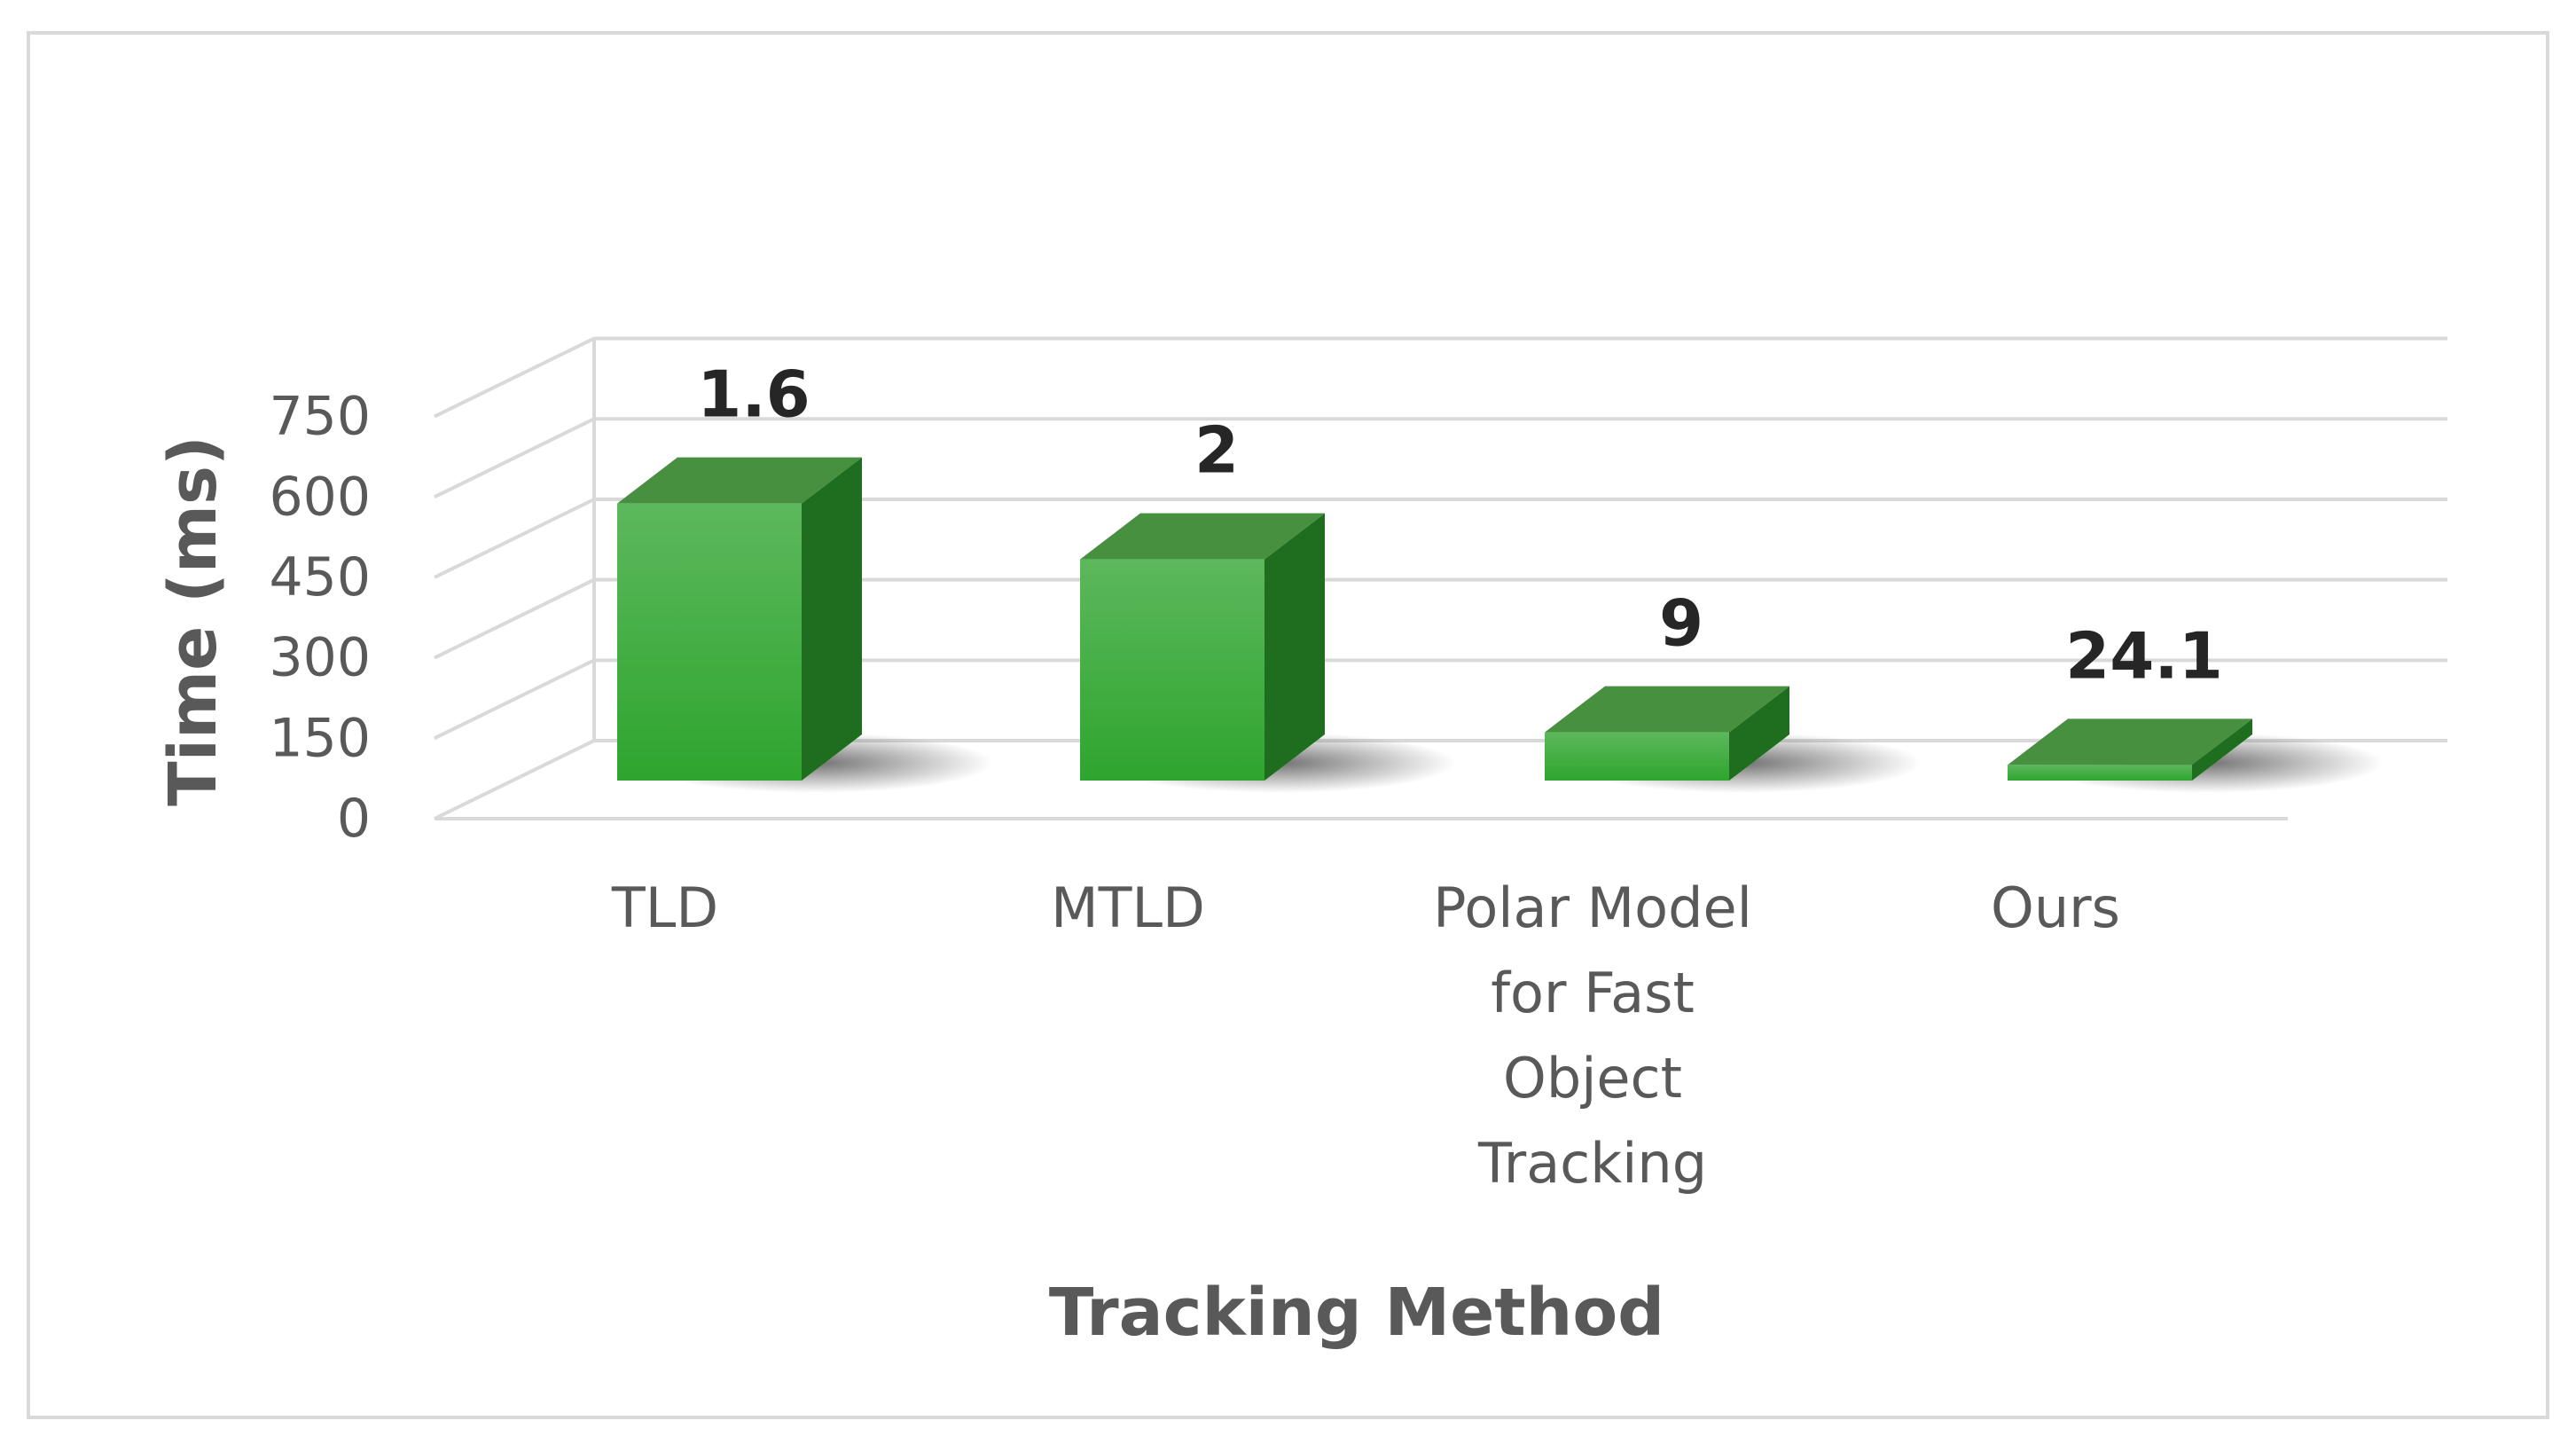  Describe the element at coordinates (2055, 907) in the screenshot. I see `category-label: Ours` at that location.